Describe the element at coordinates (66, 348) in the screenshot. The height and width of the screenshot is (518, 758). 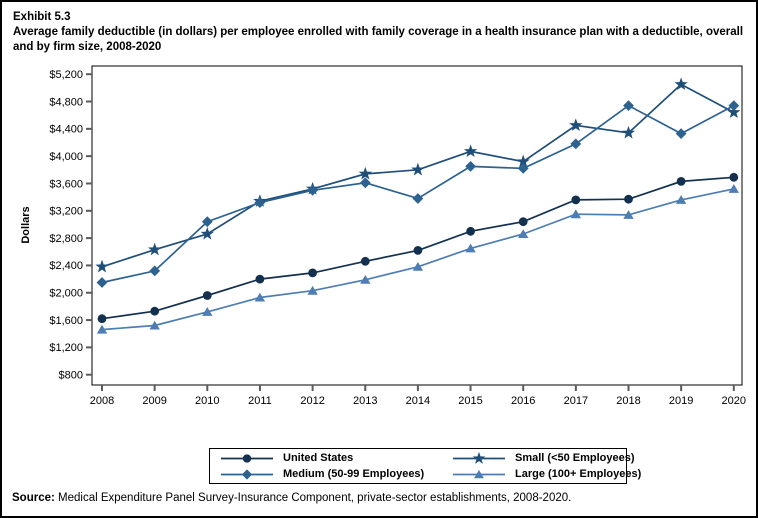
I see `y-axis-tick-label: $1,200` at that location.